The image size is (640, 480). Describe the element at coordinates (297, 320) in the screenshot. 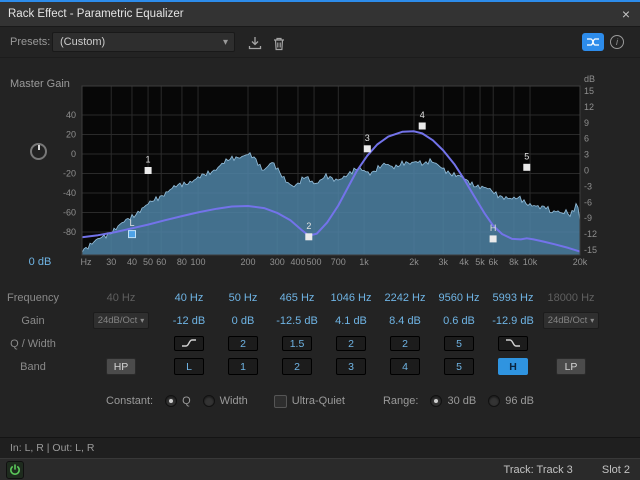

I see `gain-band-2: -12.5 dB` at that location.